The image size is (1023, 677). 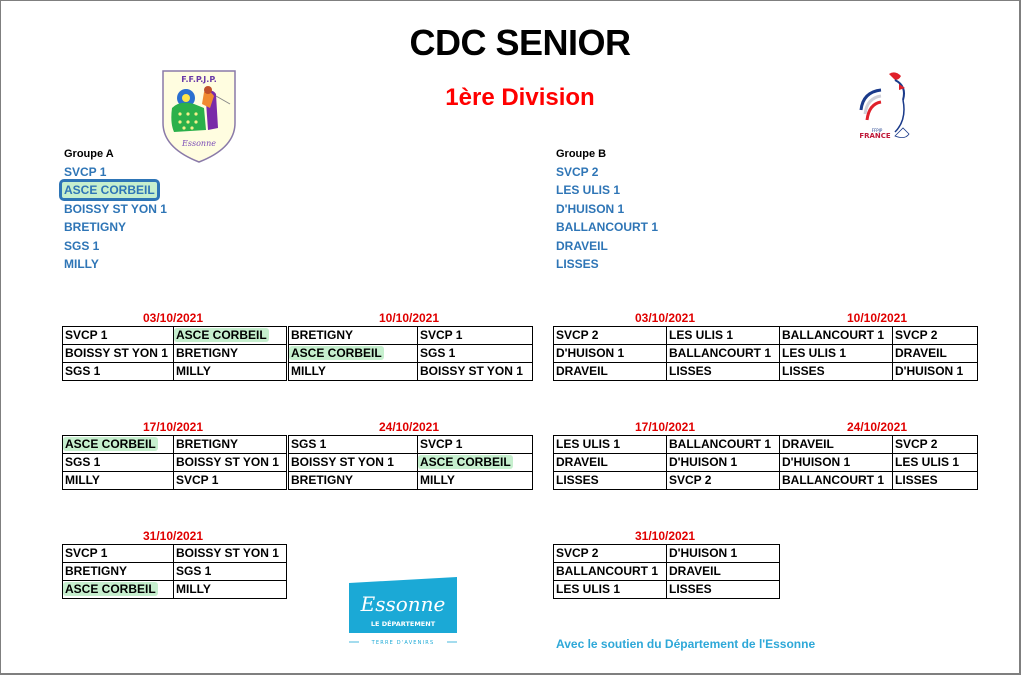 What do you see at coordinates (520, 97) in the screenshot?
I see `division-subtitle: 1ère Division` at bounding box center [520, 97].